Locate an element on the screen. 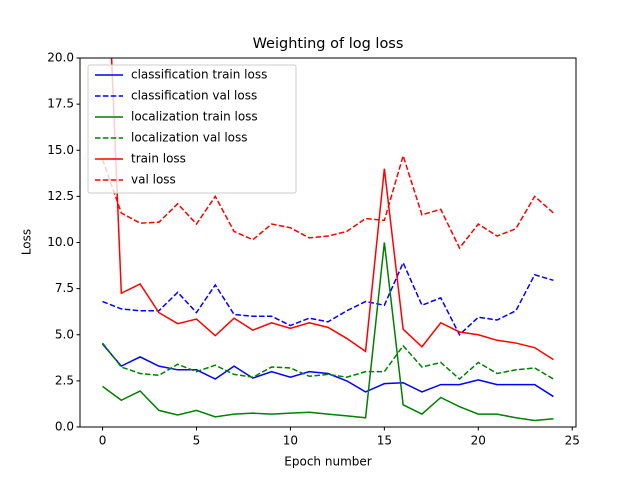 The height and width of the screenshot is (480, 640). x-tick-label: 10 is located at coordinates (290, 441).